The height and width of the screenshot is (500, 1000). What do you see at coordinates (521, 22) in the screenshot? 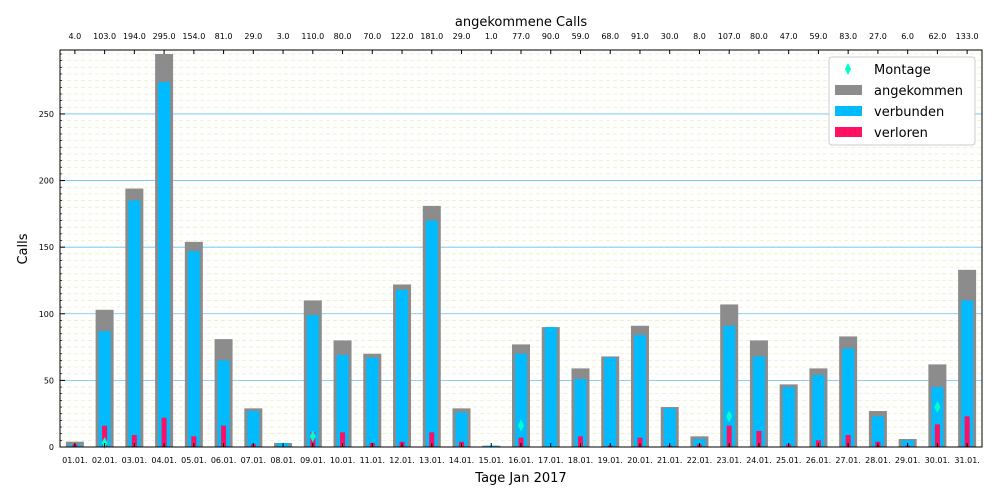
I see `chart-title: angekommene Calls` at bounding box center [521, 22].